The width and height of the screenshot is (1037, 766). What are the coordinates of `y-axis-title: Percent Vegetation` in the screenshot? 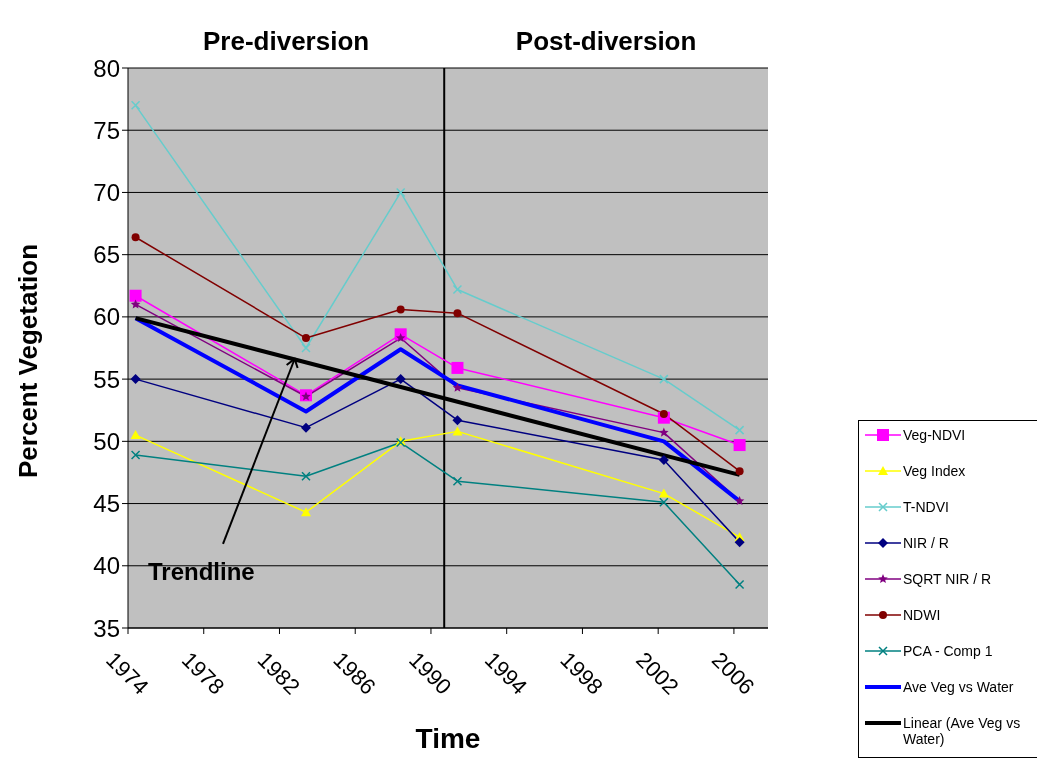 It's located at (28, 360).